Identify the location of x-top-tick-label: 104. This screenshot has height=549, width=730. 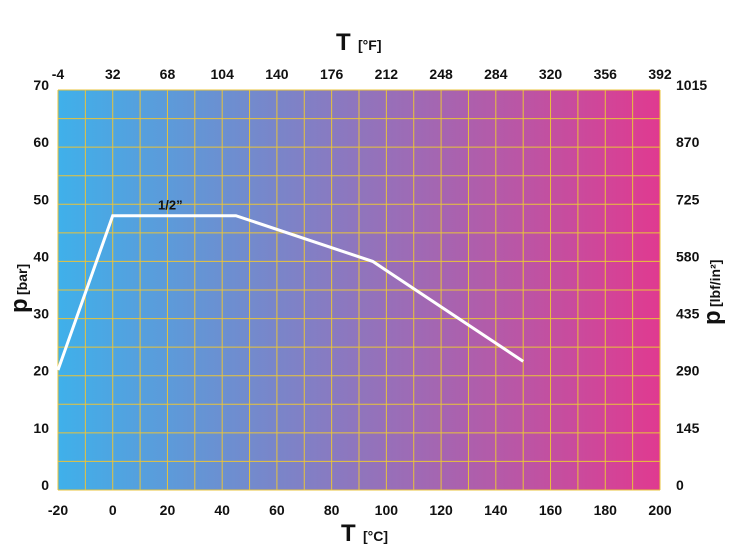
(223, 74).